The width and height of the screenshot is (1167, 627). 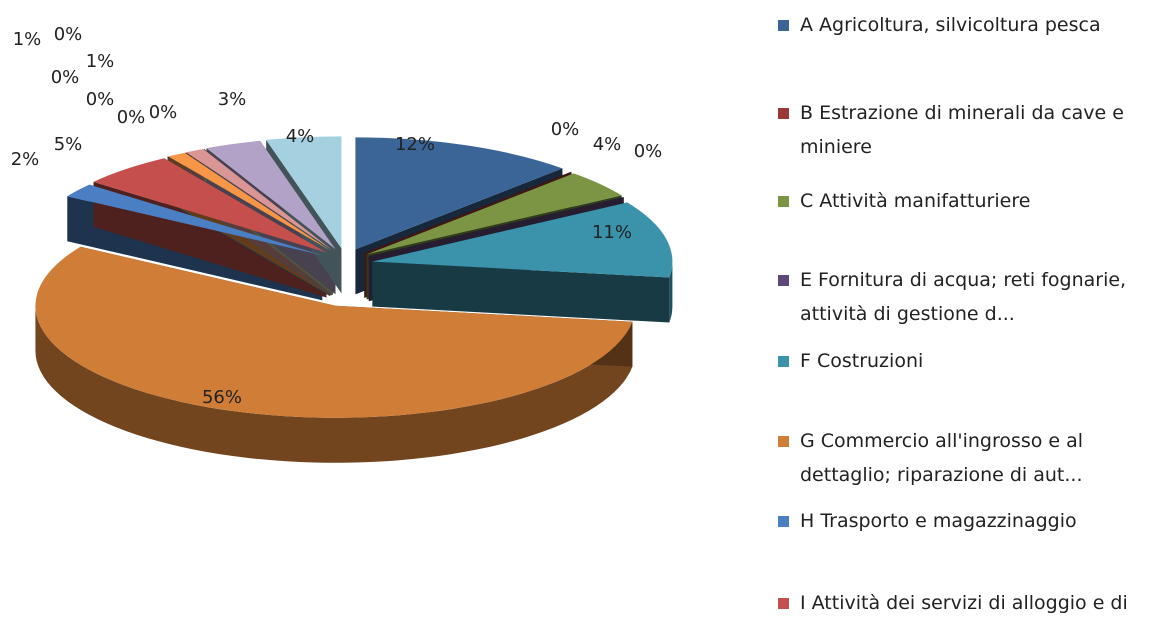 I want to click on legend-label: A Agricoltura, silvicoltura pesca, so click(x=950, y=25).